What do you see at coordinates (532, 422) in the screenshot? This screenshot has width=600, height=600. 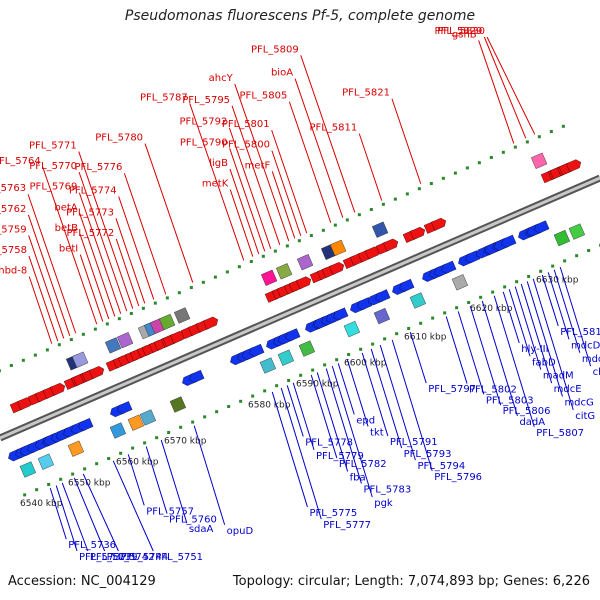 I see `lower-gene-label: dadA` at bounding box center [532, 422].